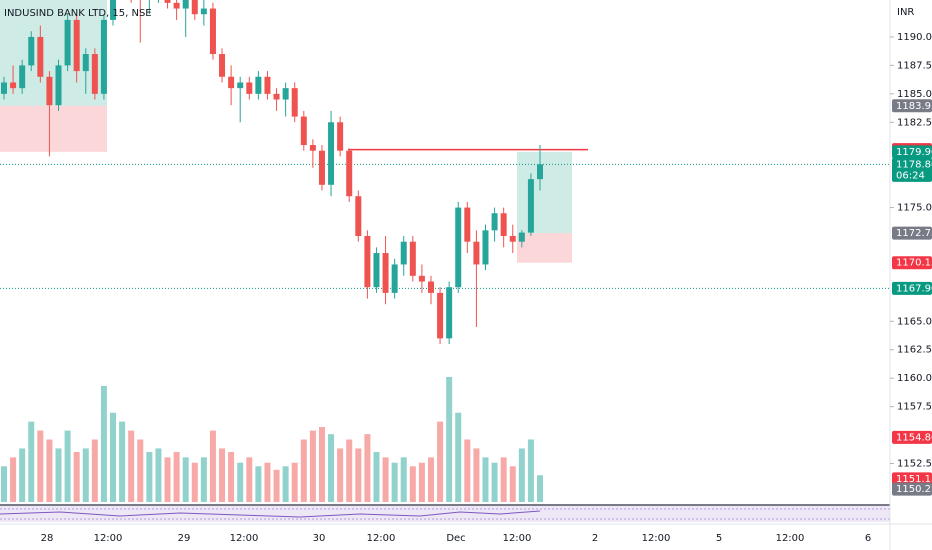 This screenshot has height=550, width=932. What do you see at coordinates (914, 407) in the screenshot?
I see `y-tick-label: 1157.50` at bounding box center [914, 407].